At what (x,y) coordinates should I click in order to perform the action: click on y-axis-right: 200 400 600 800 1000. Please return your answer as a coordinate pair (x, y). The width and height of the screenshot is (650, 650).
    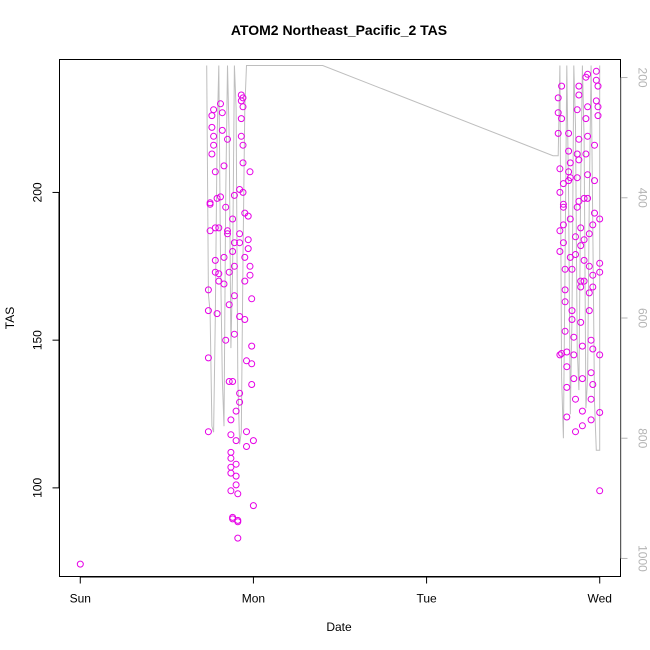
    Looking at the image, I should click on (635, 320).